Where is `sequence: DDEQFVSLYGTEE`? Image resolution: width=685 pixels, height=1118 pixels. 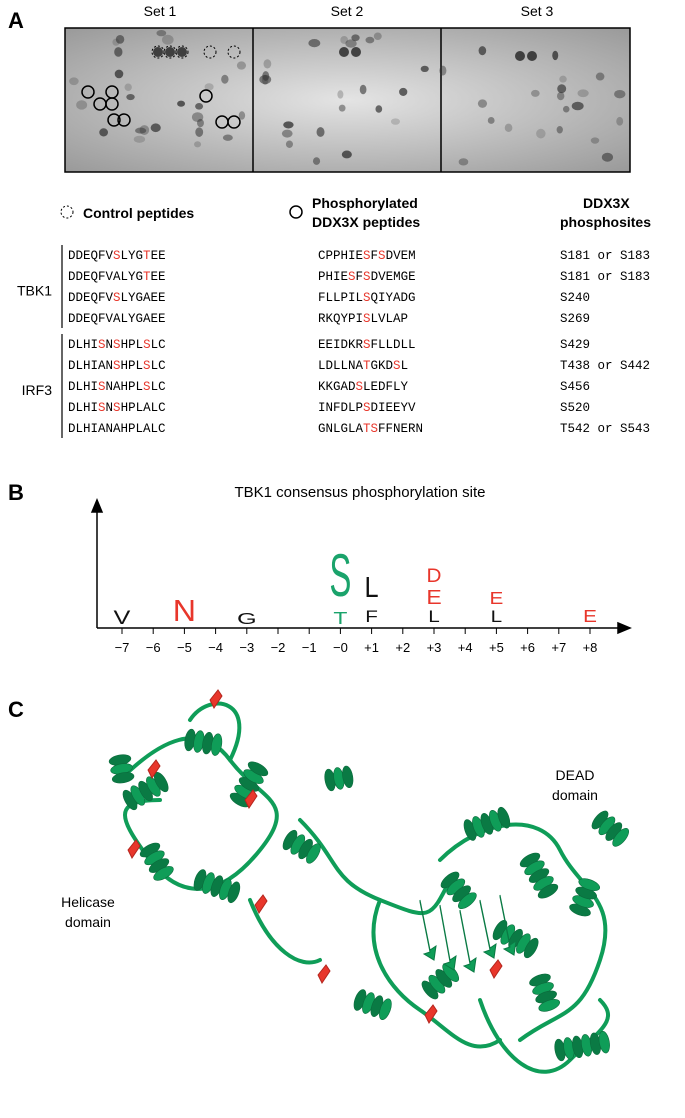
sequence: DDEQFVSLYGTEE is located at coordinates (117, 256).